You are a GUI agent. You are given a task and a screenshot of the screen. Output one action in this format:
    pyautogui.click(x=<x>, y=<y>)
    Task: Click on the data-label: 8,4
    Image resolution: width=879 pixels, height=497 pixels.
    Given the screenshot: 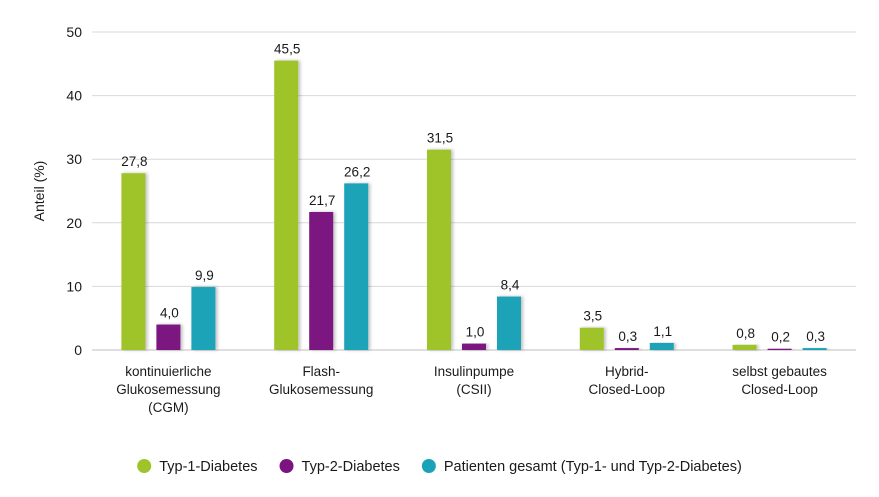 What is the action you would take?
    pyautogui.click(x=510, y=285)
    